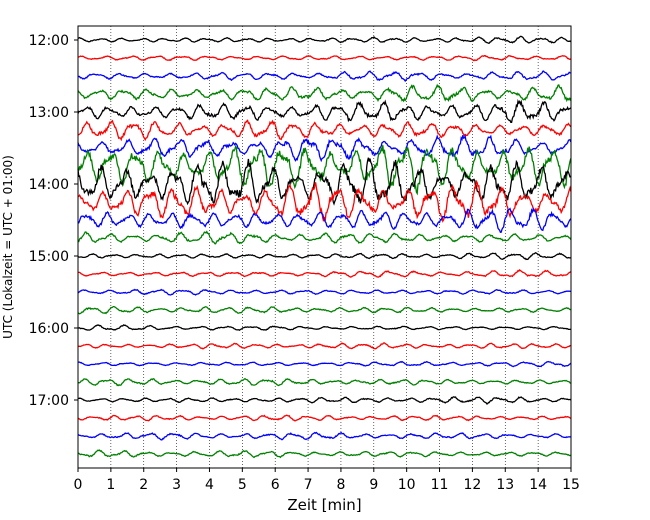  Describe the element at coordinates (308, 485) in the screenshot. I see `x-tick-label: 7` at that location.